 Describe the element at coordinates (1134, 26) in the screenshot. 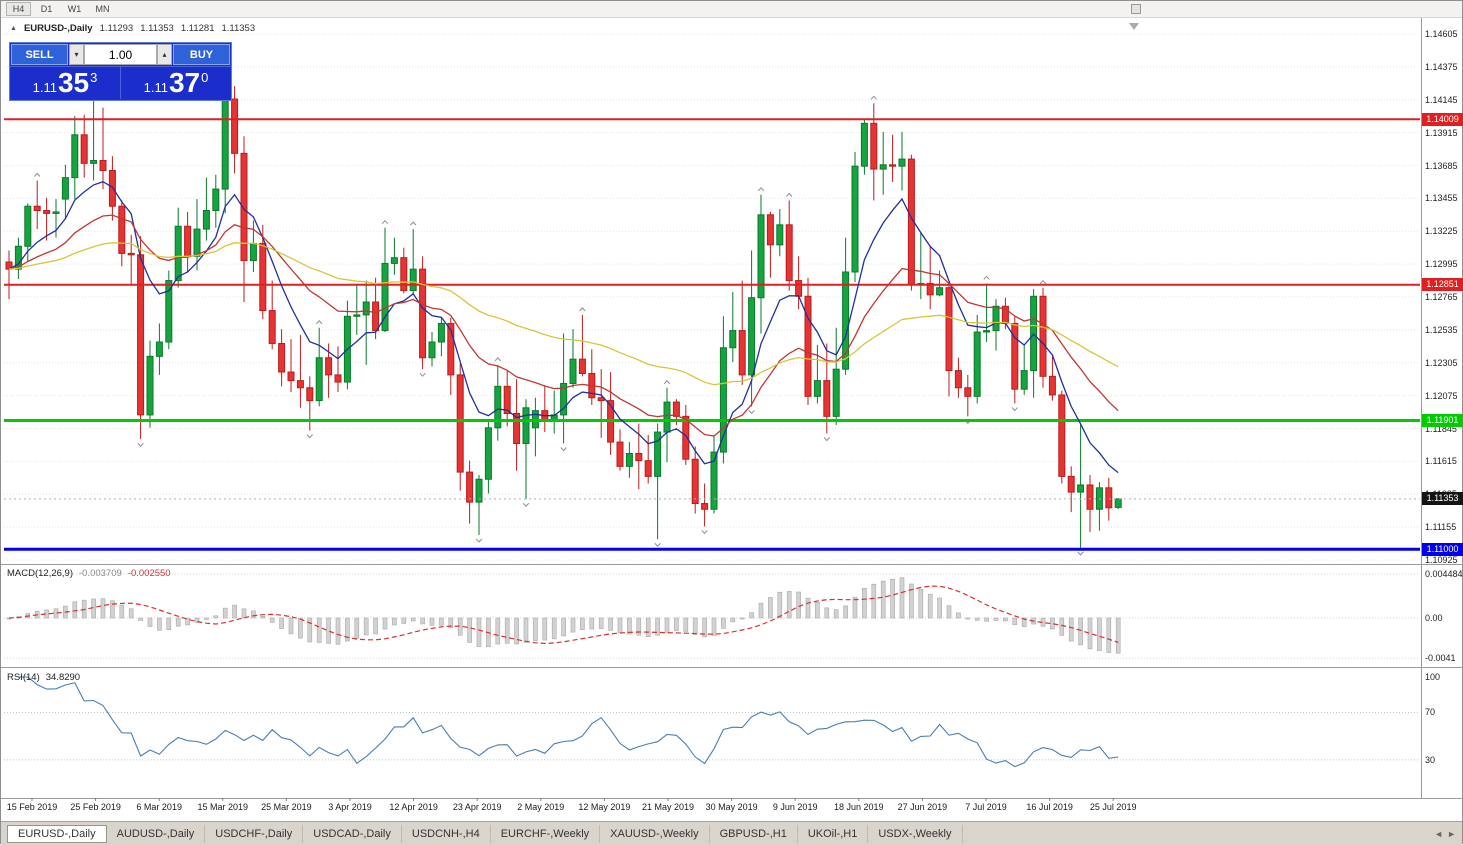

I see `chart-shift-marker-icon` at that location.